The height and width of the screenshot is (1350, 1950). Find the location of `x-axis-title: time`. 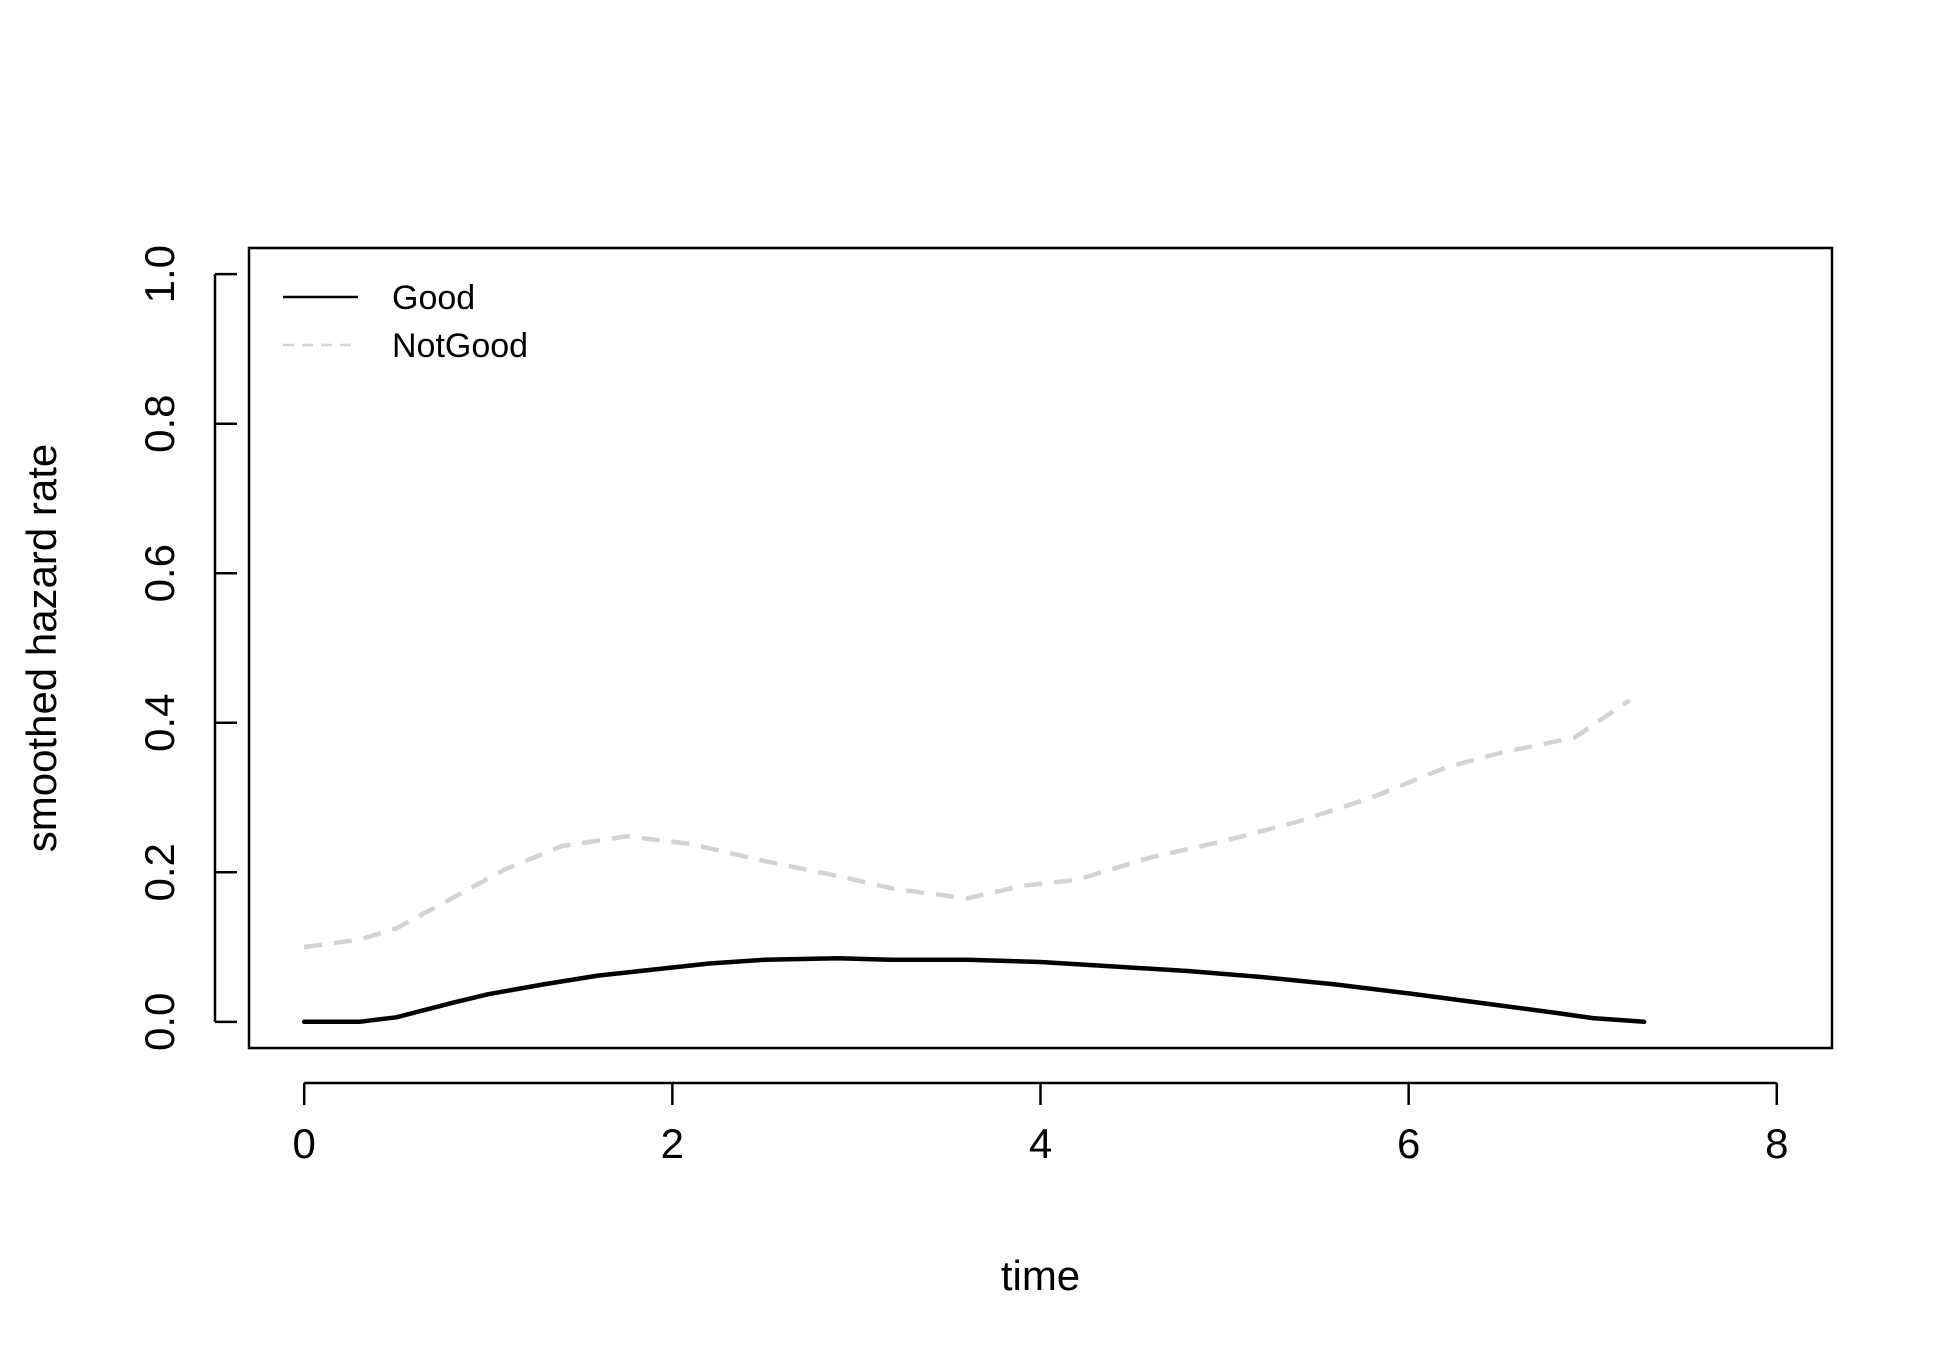

x-axis-title: time is located at coordinates (1040, 1275).